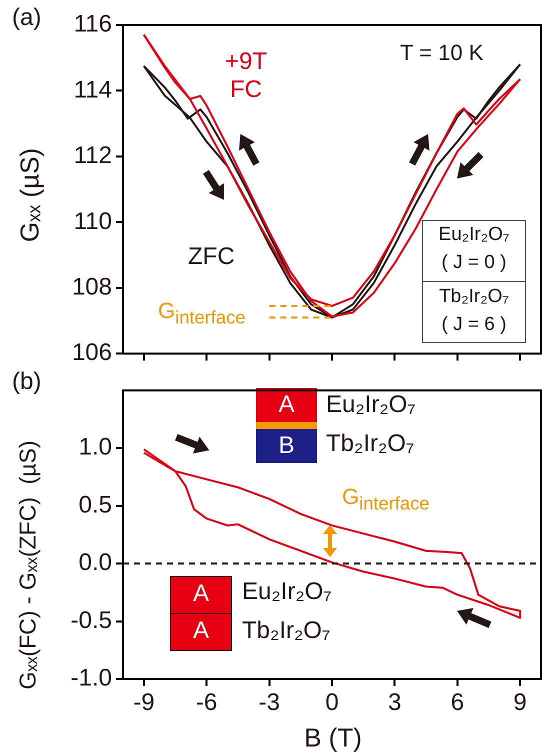 This screenshot has height=756, width=542. I want to click on y-tick-label: 108, so click(92, 287).